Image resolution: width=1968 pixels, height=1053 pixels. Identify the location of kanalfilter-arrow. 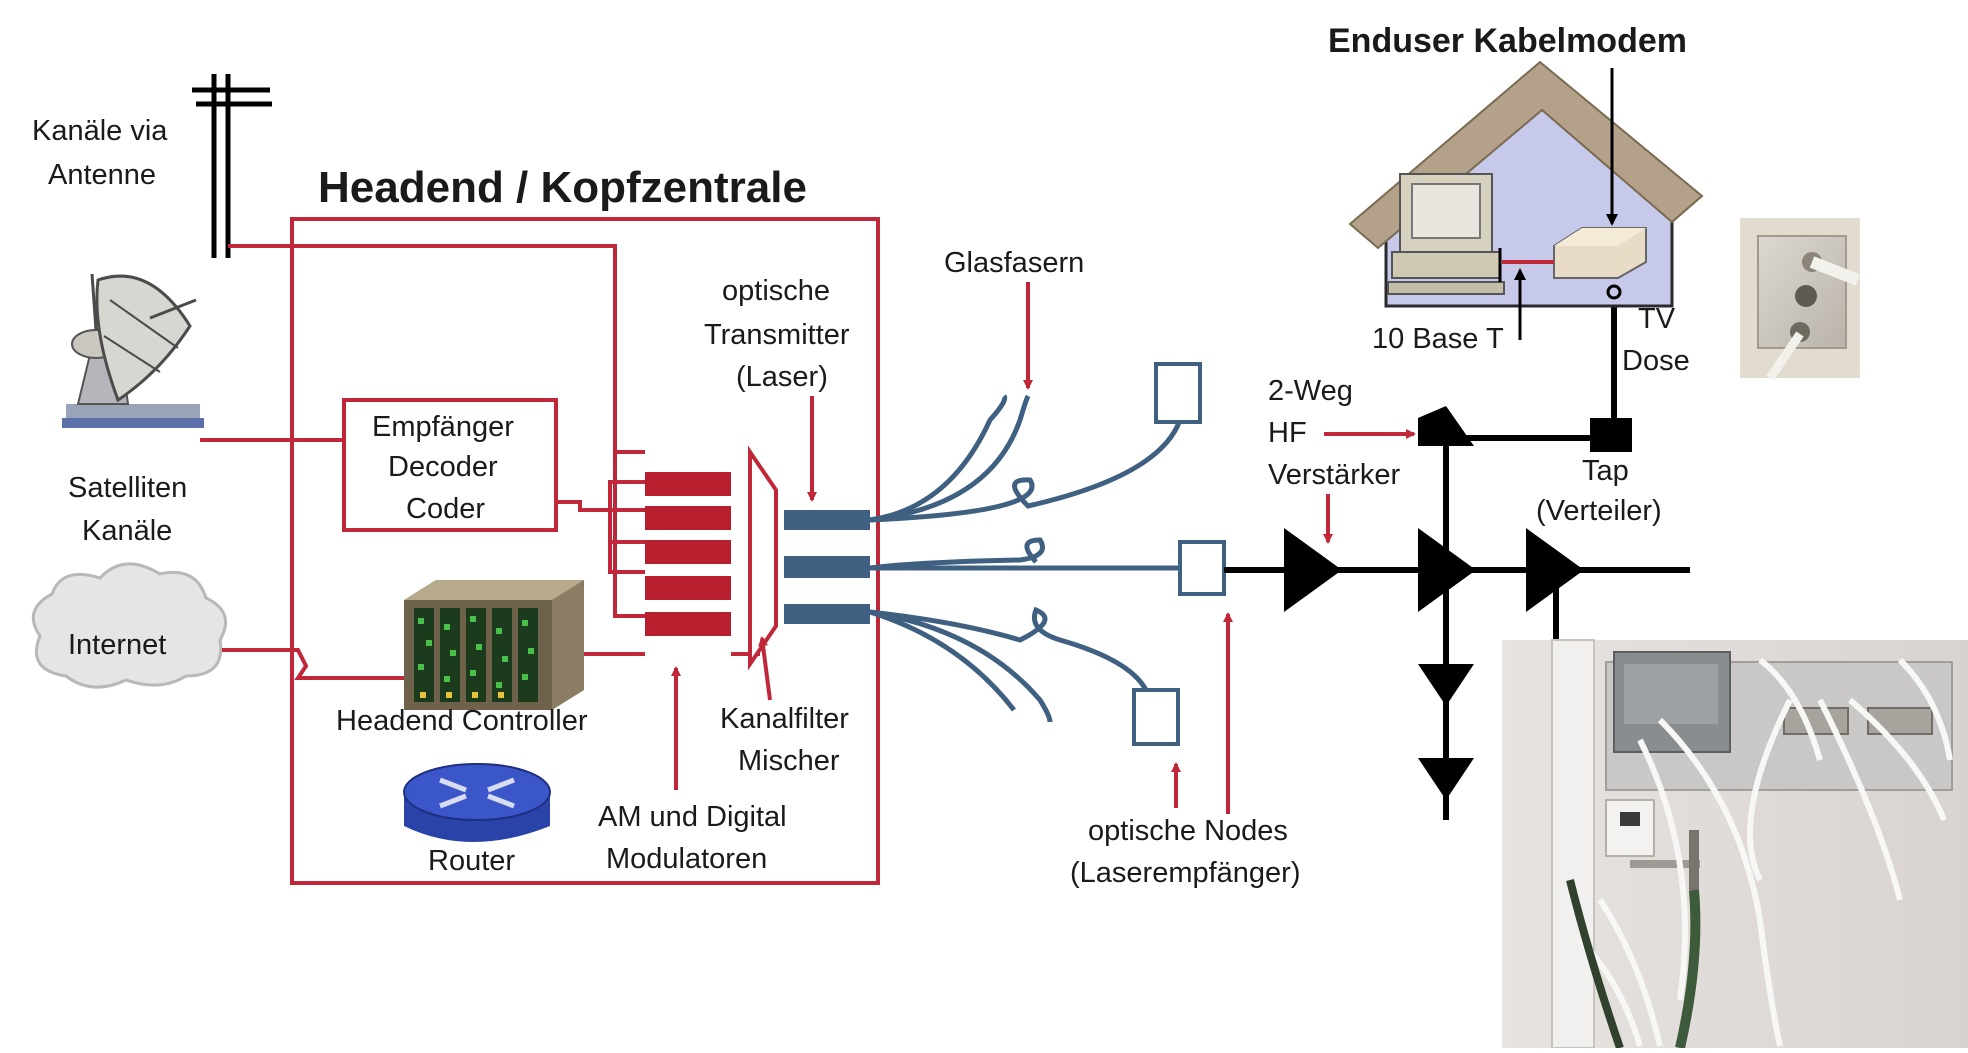
(765, 668).